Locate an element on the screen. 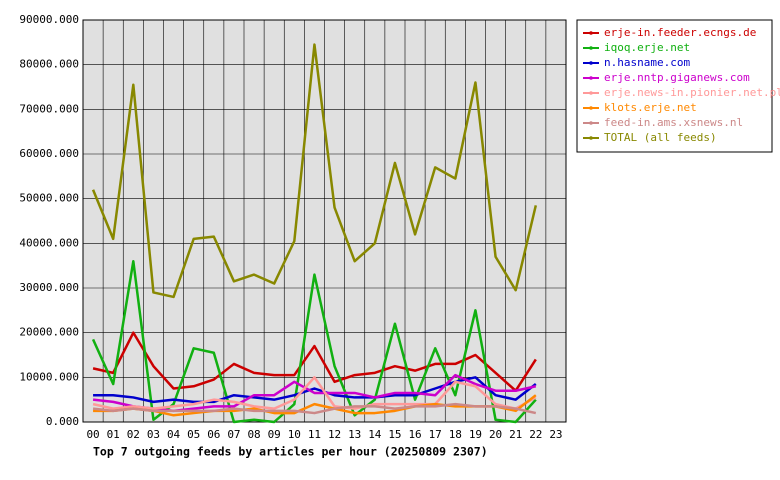 The image size is (780, 480). x-tick-label: 05 is located at coordinates (193, 434).